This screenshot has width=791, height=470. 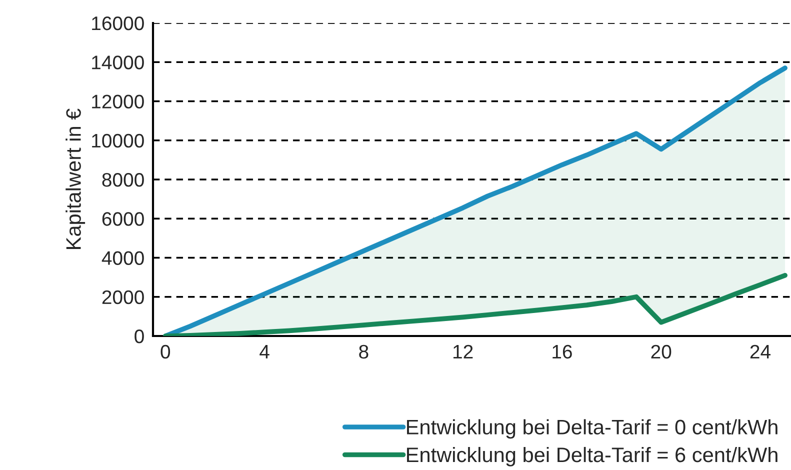 I want to click on y-tick-label: 16000, so click(x=118, y=23).